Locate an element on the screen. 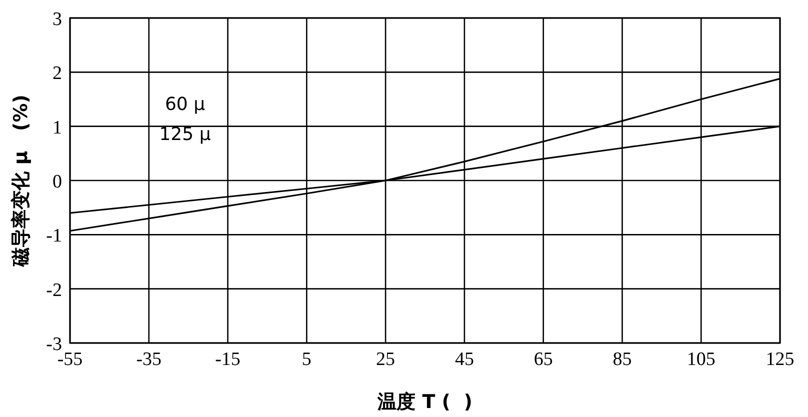 The width and height of the screenshot is (808, 417). x-tick-label: 85 is located at coordinates (622, 359).